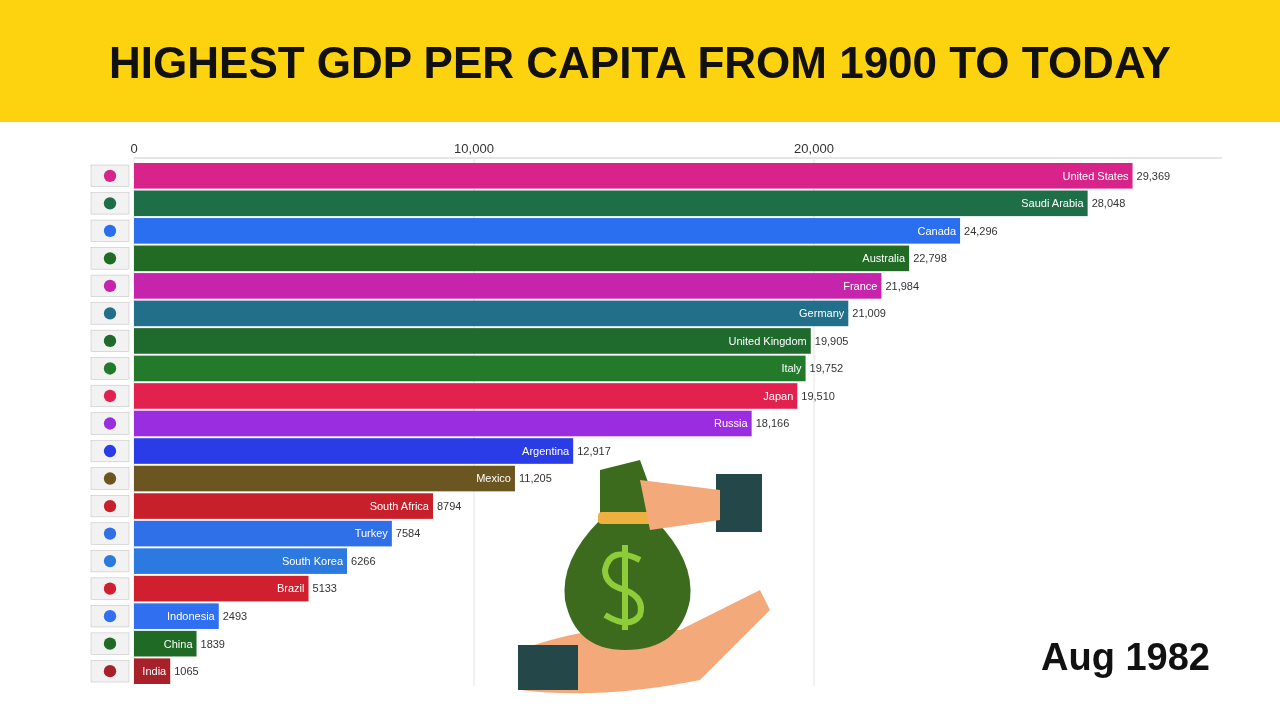 The image size is (1280, 720). What do you see at coordinates (818, 395) in the screenshot?
I see `data-label: 19,510` at bounding box center [818, 395].